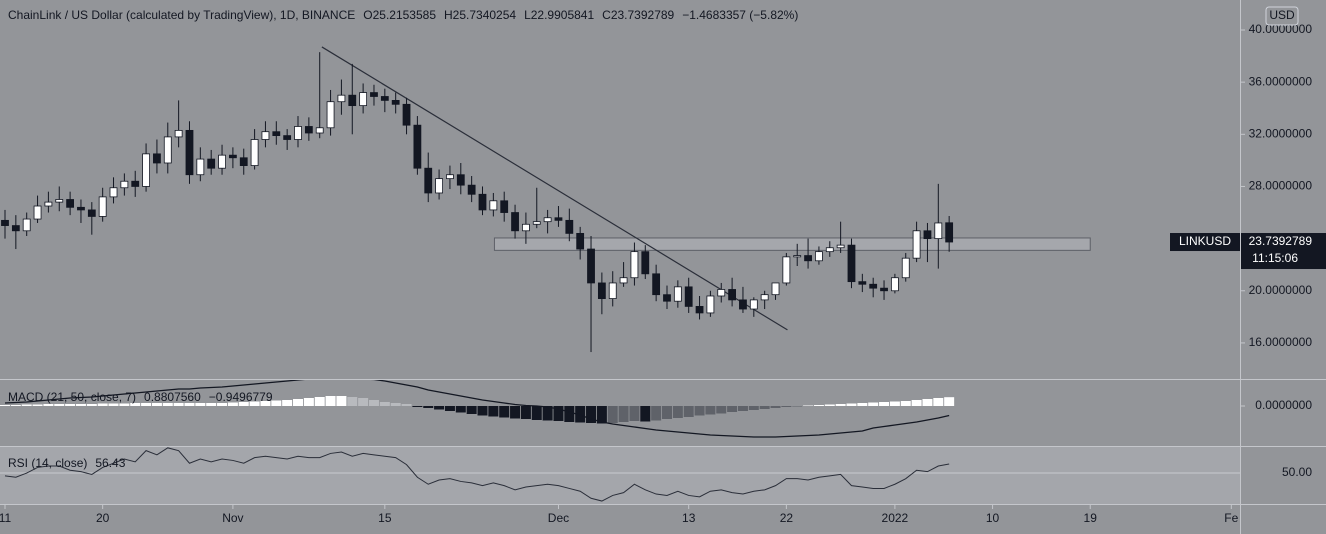  What do you see at coordinates (558, 518) in the screenshot?
I see `x-tick-label: Dec` at bounding box center [558, 518].